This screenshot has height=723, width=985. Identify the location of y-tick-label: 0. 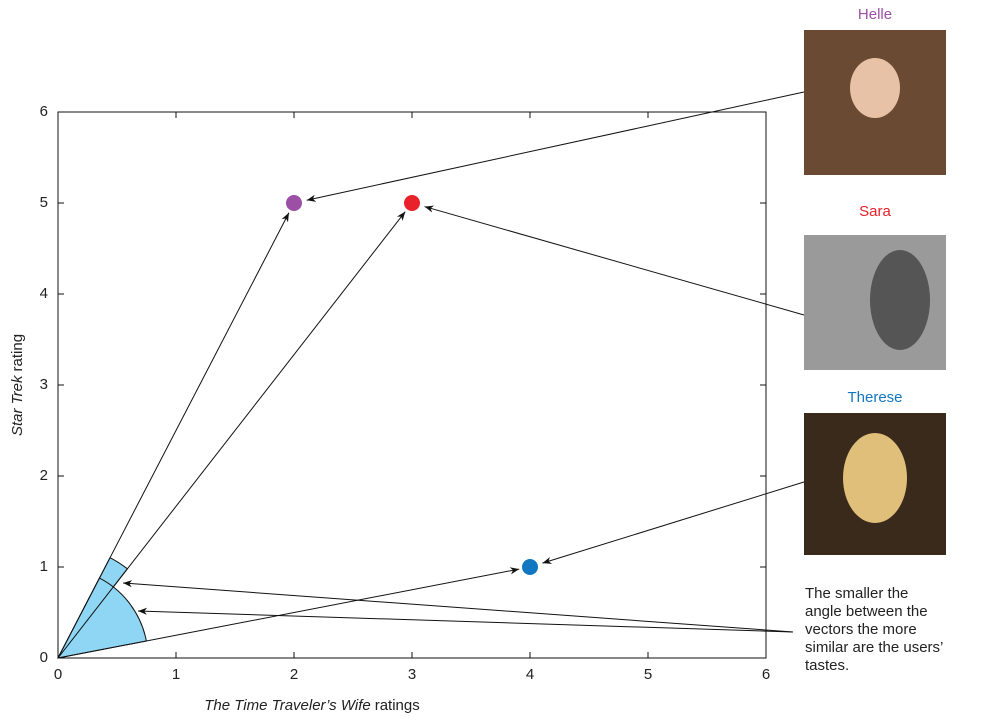
(44, 657).